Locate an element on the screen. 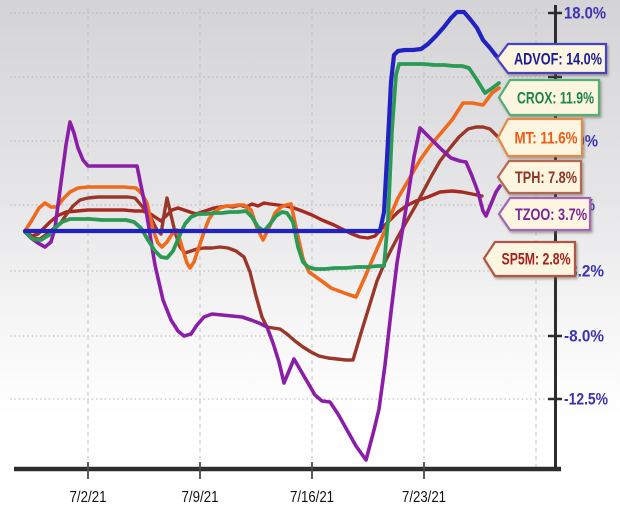 The height and width of the screenshot is (521, 620). svg-text: -12.5% is located at coordinates (586, 399).